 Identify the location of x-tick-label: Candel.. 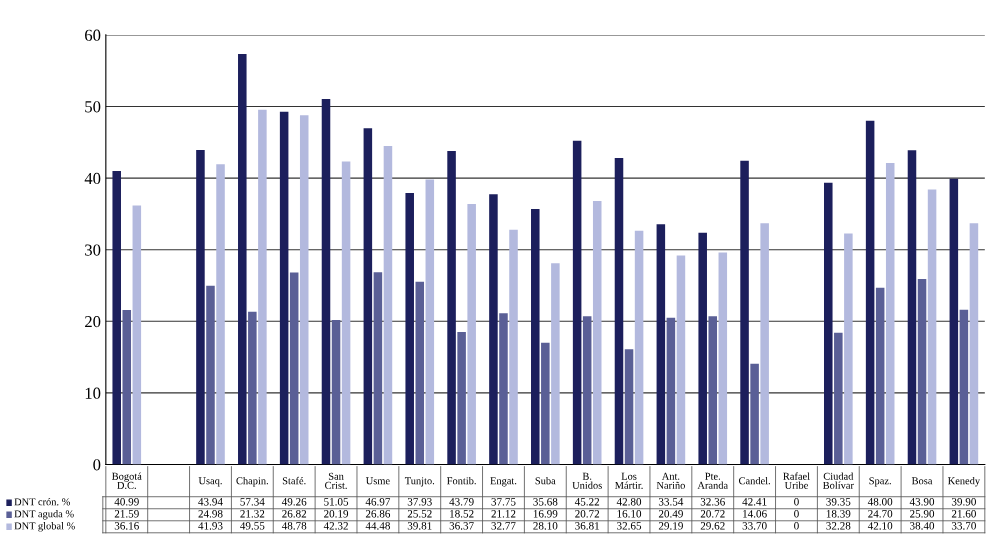
(754, 480).